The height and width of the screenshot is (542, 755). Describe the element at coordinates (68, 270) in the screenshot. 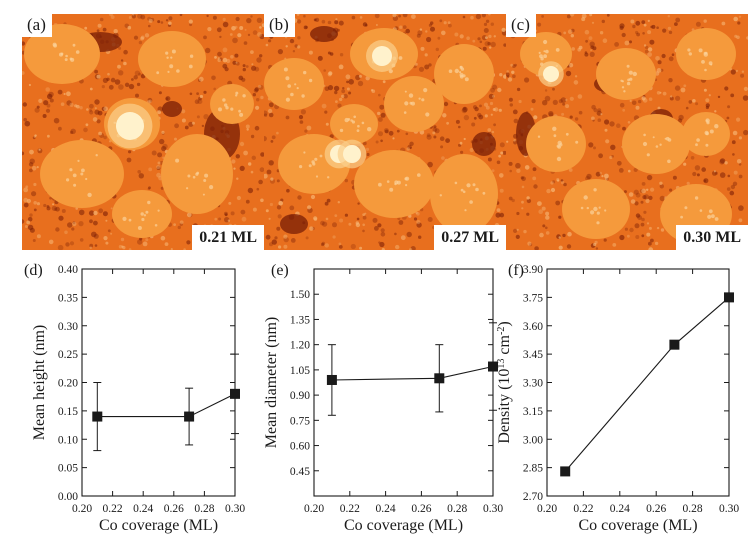

I see `y-tick-label: 0.40` at that location.